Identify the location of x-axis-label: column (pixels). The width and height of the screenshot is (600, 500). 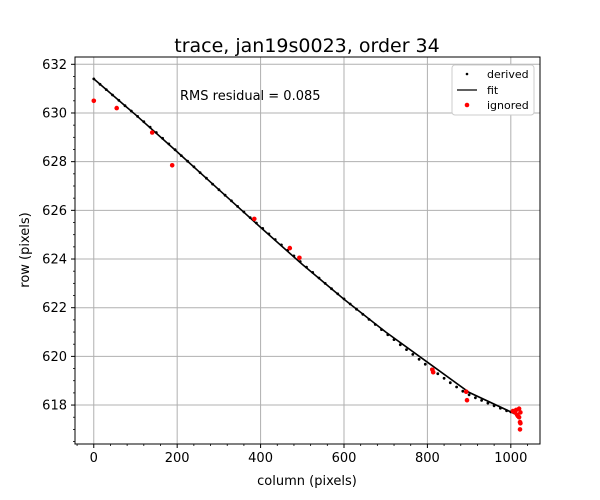
(307, 481).